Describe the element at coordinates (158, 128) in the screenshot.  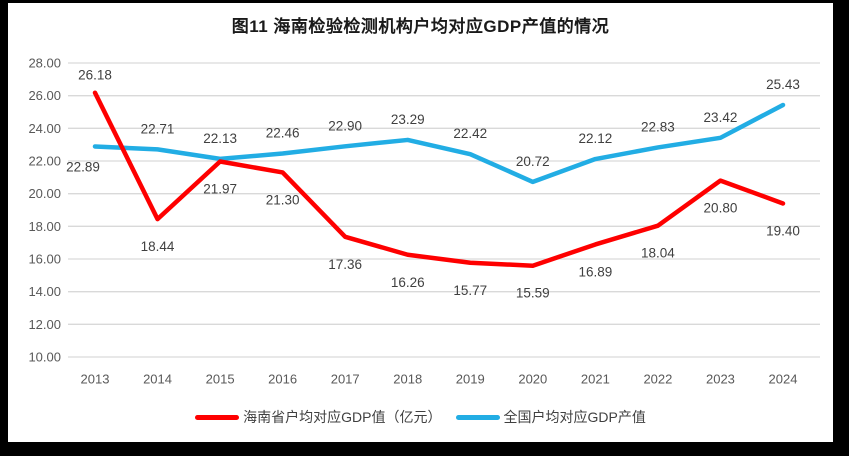
I see `svg-text: 22.71` at that location.